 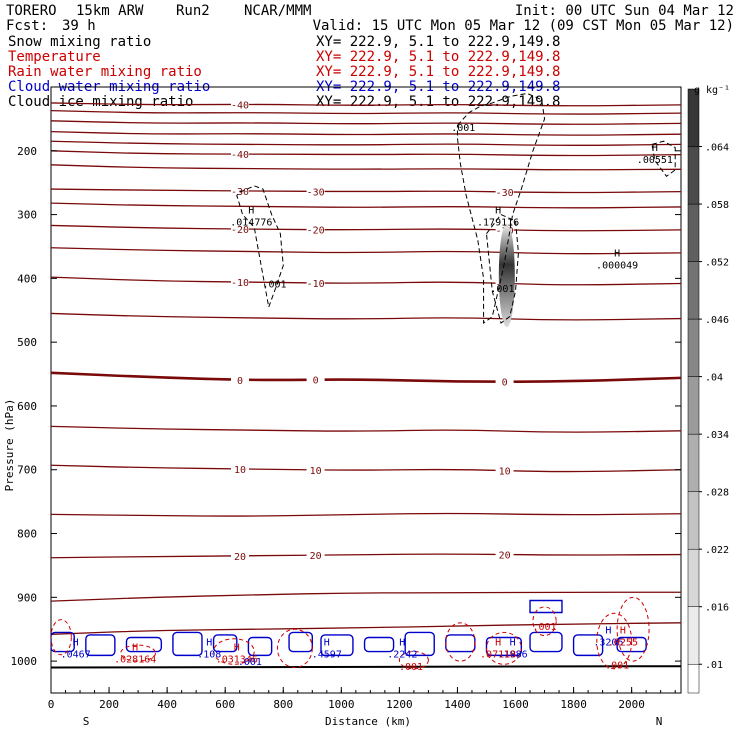 I want to click on isotherm-label: -10, so click(x=240, y=283).